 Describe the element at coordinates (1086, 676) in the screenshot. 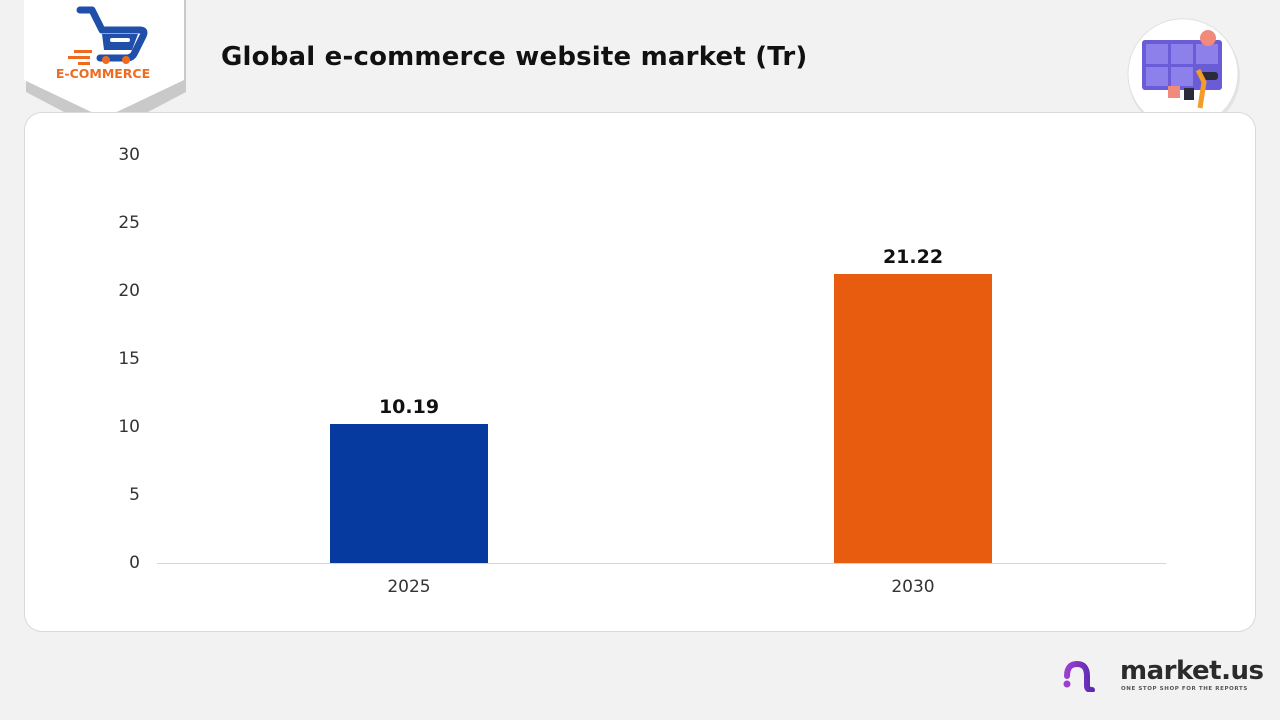

I see `market-us-mark-icon` at that location.